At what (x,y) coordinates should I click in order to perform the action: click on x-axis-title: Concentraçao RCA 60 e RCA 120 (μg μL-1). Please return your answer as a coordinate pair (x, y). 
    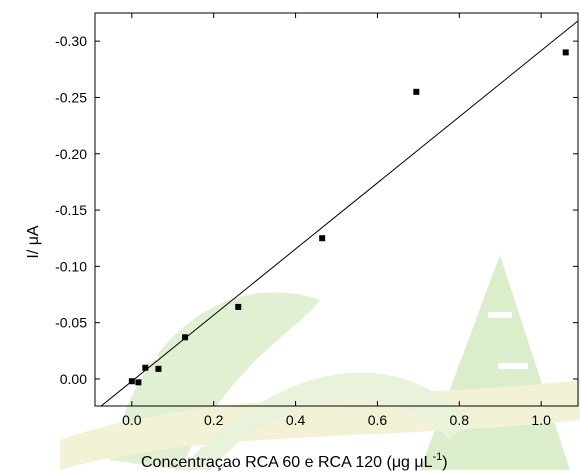
    Looking at the image, I should click on (294, 461).